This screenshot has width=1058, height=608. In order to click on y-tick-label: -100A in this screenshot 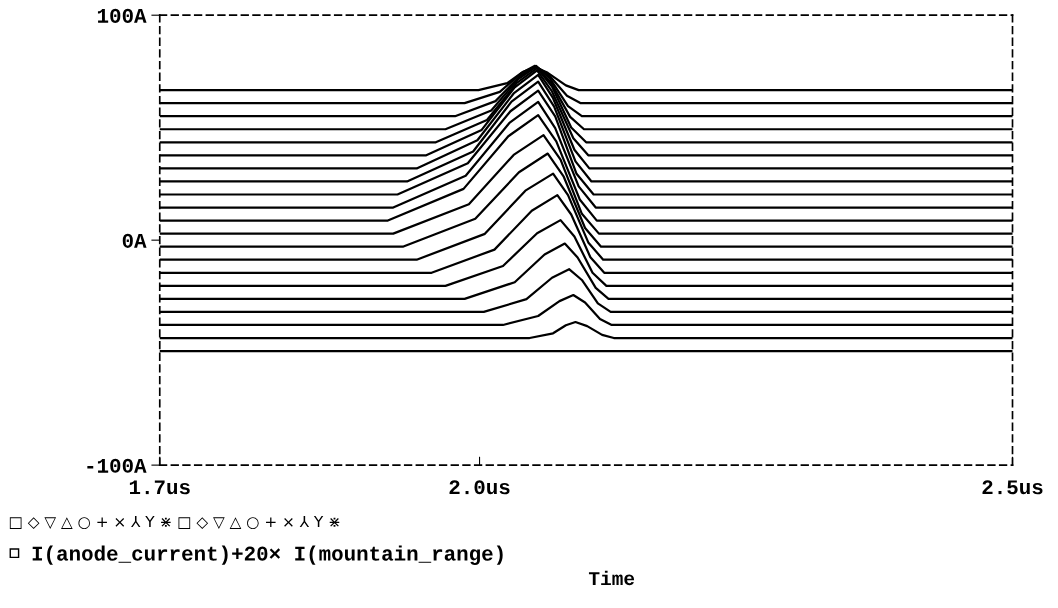, I will do `click(117, 465)`.